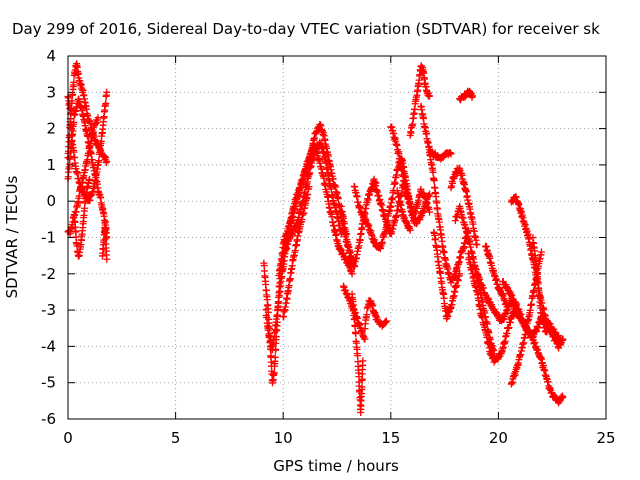 The height and width of the screenshot is (480, 640). What do you see at coordinates (430, 96) in the screenshot?
I see `data-point-t18` at bounding box center [430, 96].